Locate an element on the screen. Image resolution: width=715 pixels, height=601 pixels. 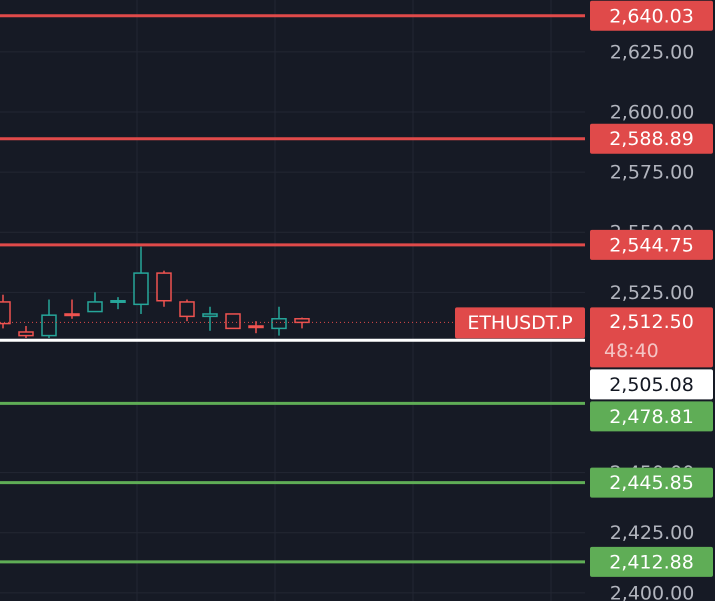
y-tick-label: 2,525.00 is located at coordinates (652, 293).